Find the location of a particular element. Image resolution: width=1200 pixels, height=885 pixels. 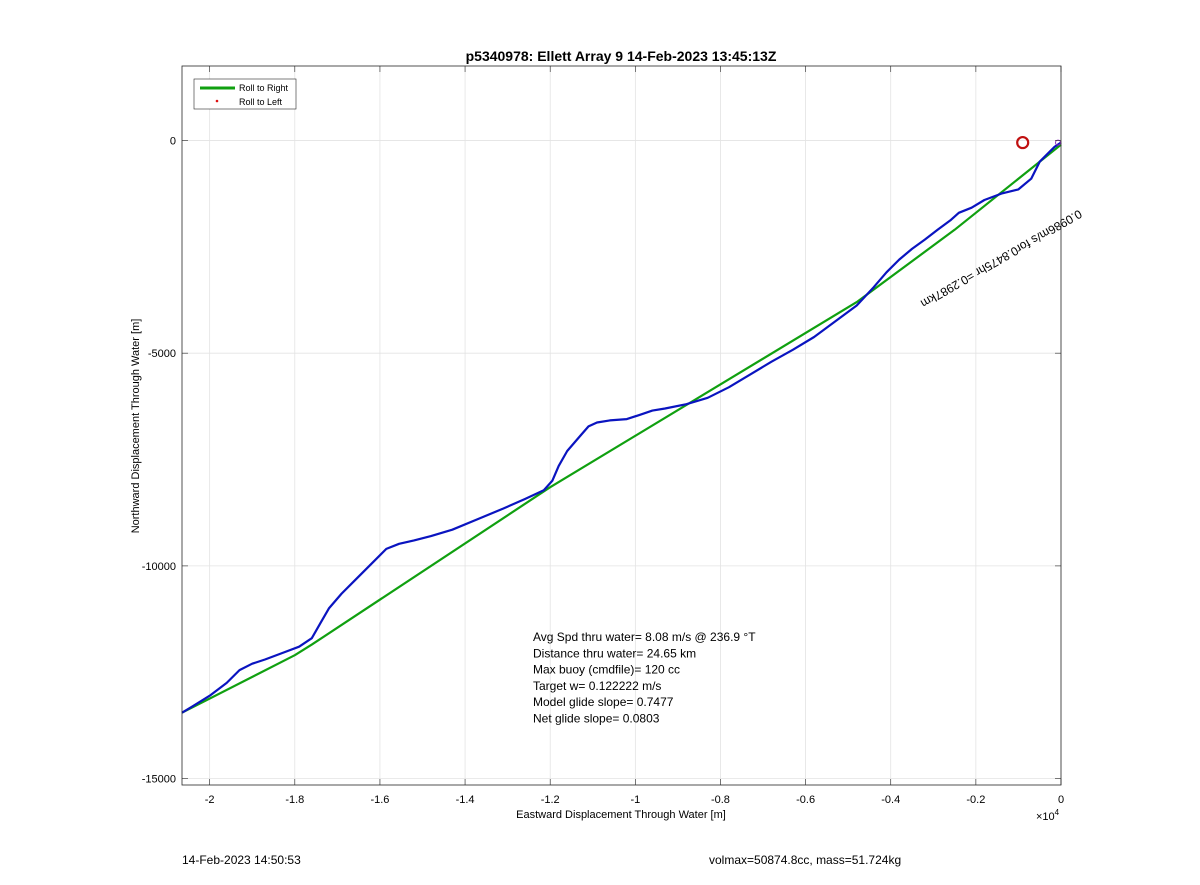

stats-line: Distance thru water= 24.65 km is located at coordinates (614, 653).